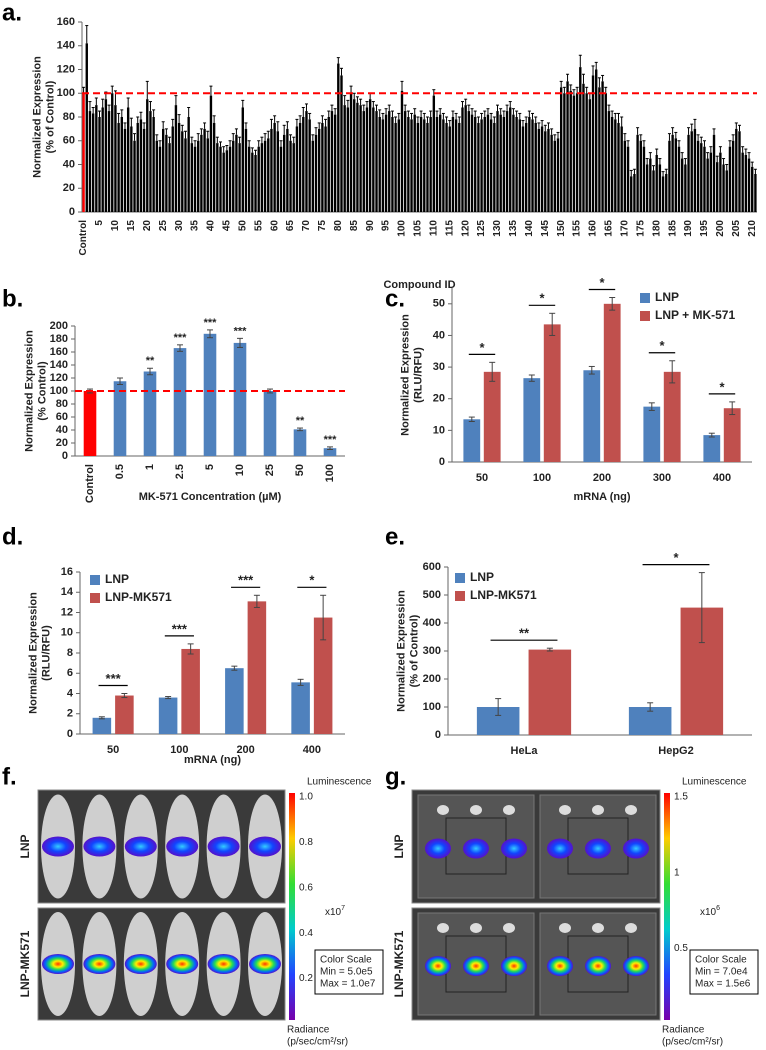  Describe the element at coordinates (306, 842) in the screenshot. I see `colorbar-tick: 0.8` at that location.